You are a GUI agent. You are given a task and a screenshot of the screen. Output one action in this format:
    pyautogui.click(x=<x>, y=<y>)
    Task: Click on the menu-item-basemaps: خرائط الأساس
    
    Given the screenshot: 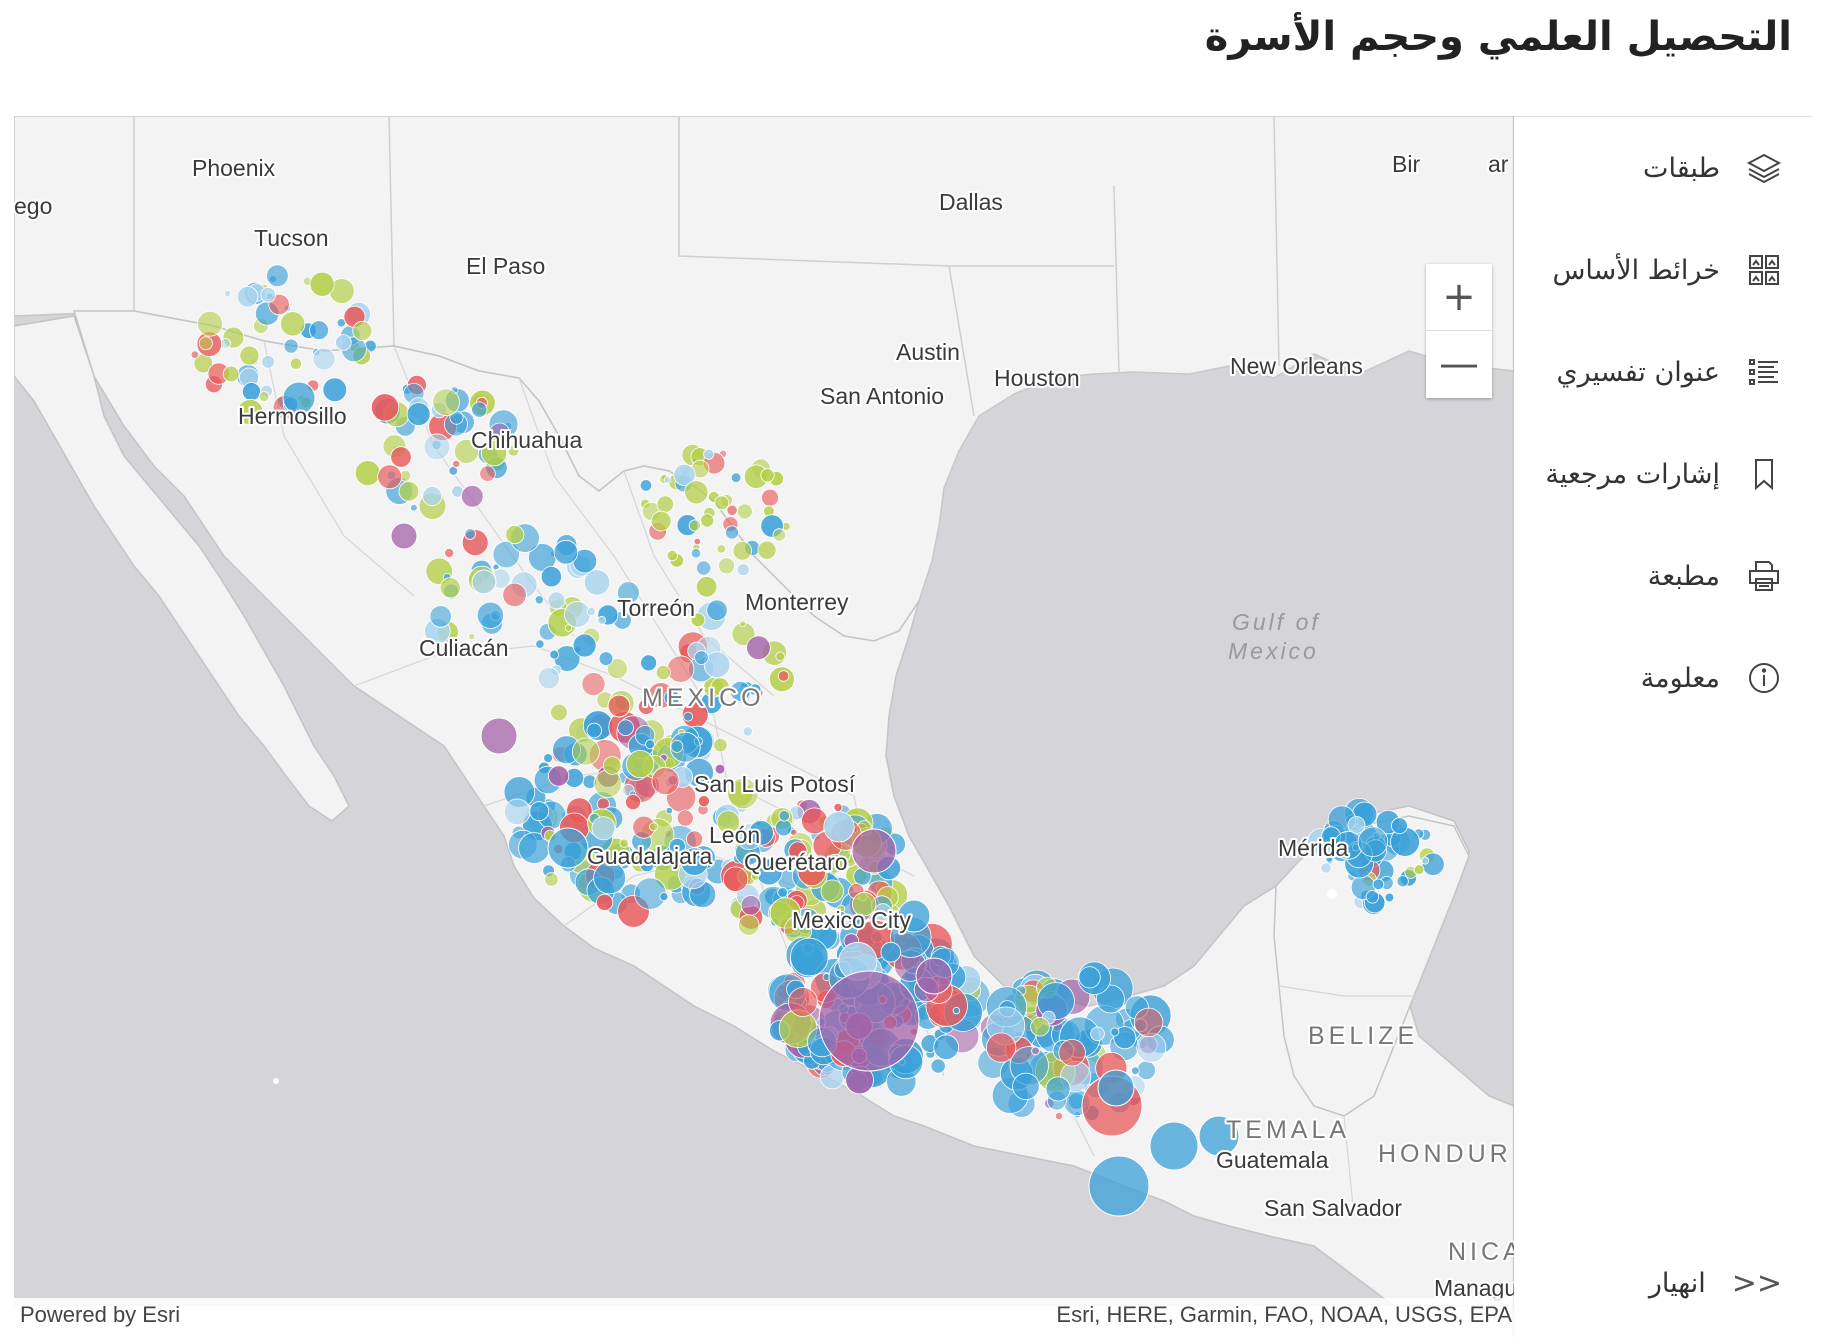 What is the action you would take?
    pyautogui.click(x=1663, y=270)
    